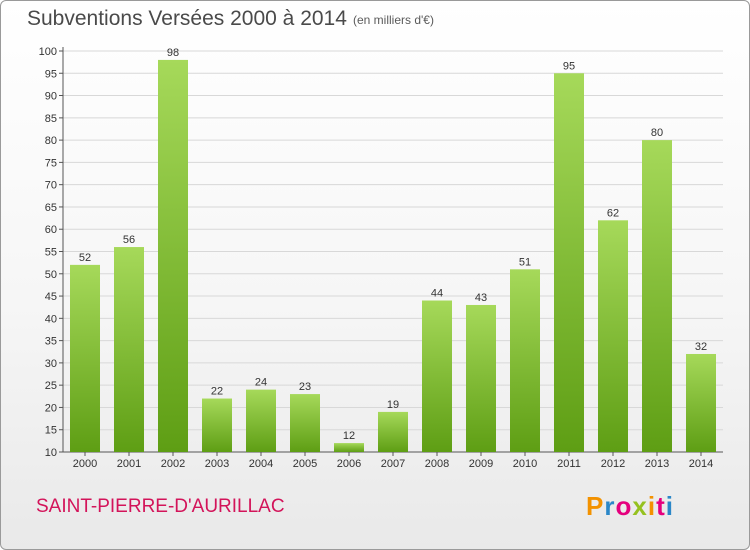 Image resolution: width=750 pixels, height=550 pixels. Describe the element at coordinates (261, 464) in the screenshot. I see `x-tick-label: 2004` at that location.